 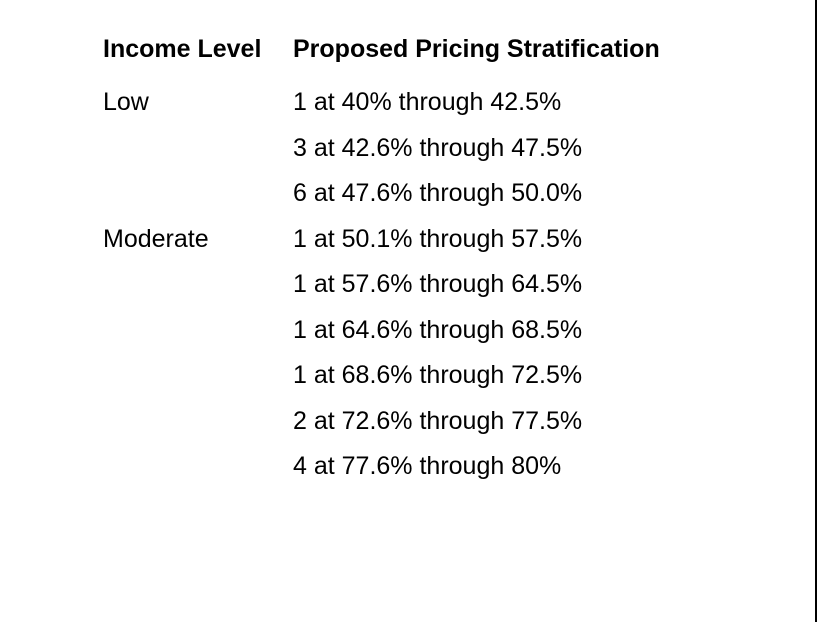 I want to click on pricing-cell: 1 at 57.6% through 64.5%, so click(x=438, y=284).